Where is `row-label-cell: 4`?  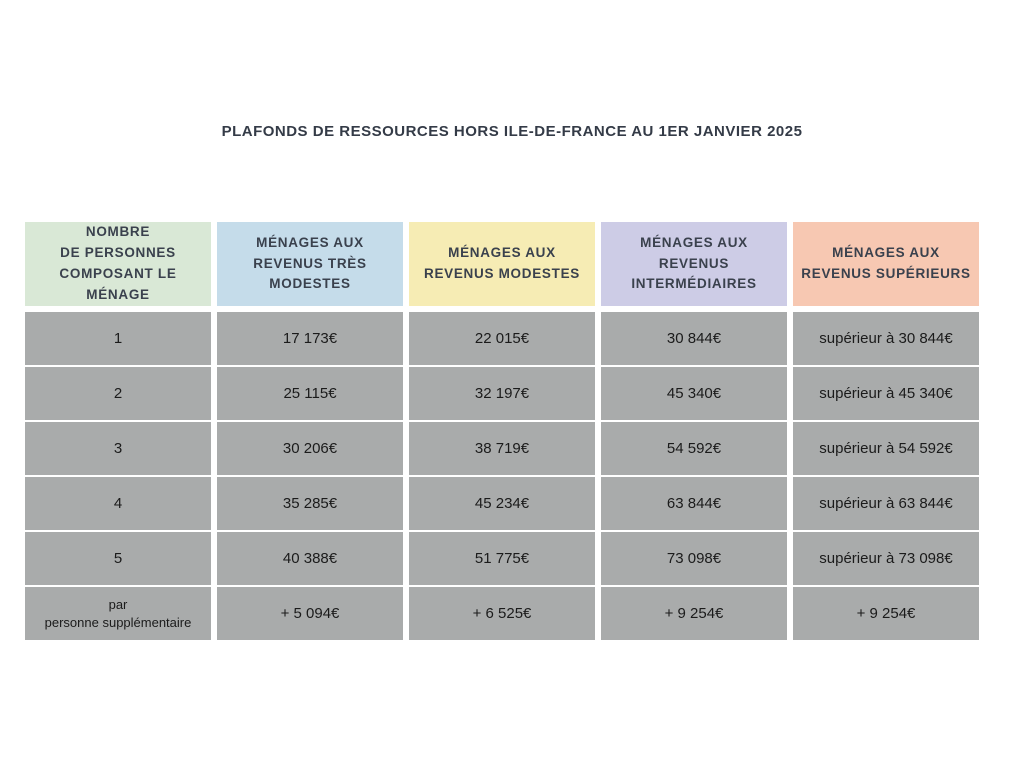 row-label-cell: 4 is located at coordinates (118, 503).